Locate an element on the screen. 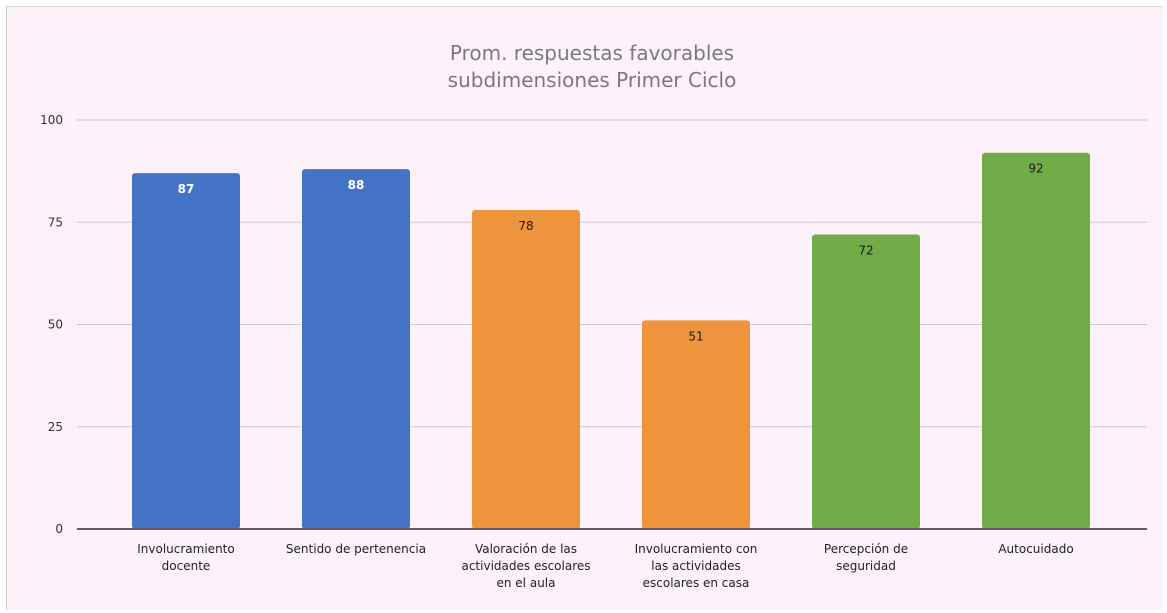 This screenshot has width=1167, height=613. bar-value-label: 92 is located at coordinates (1035, 169).